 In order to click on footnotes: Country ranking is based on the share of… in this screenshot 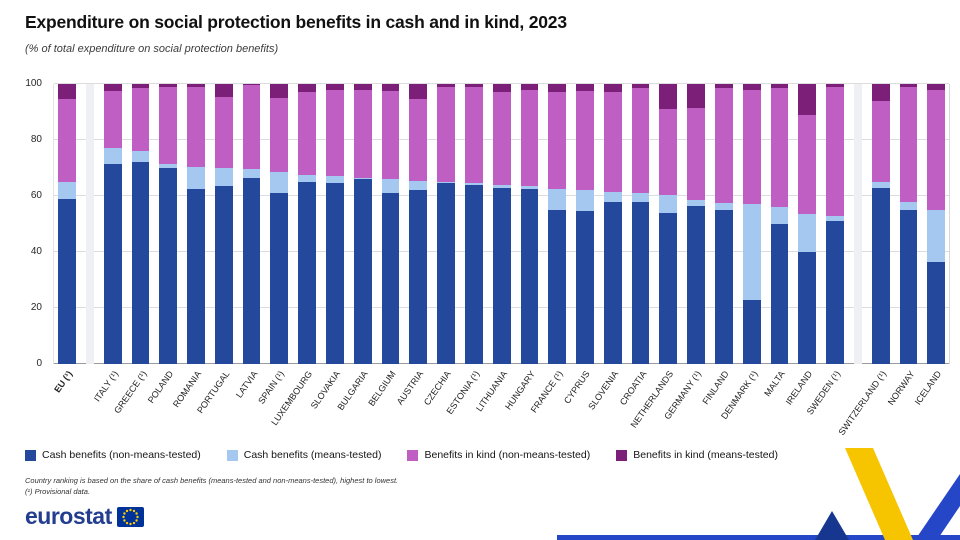, I will do `click(211, 487)`.